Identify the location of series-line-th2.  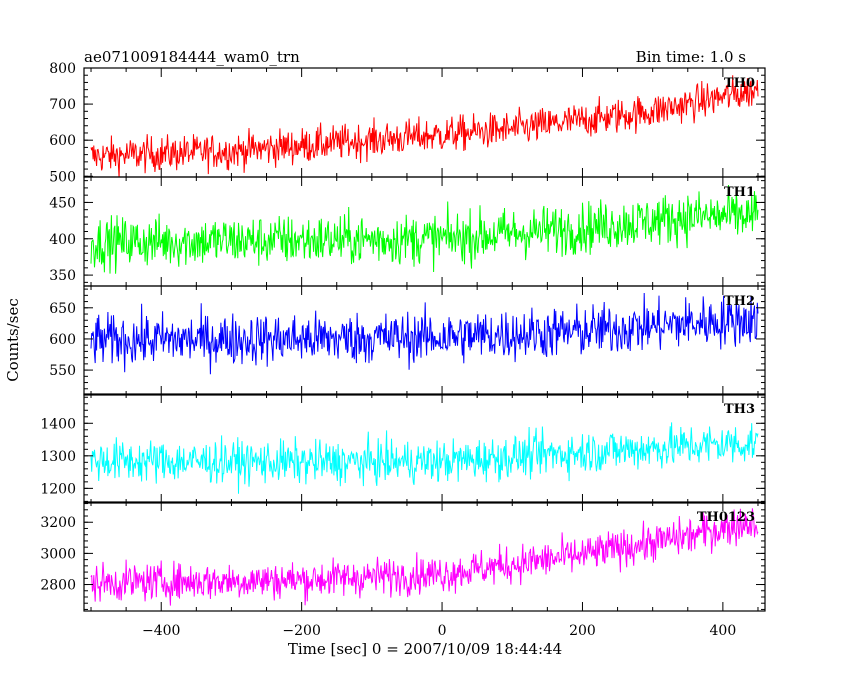
(424, 333).